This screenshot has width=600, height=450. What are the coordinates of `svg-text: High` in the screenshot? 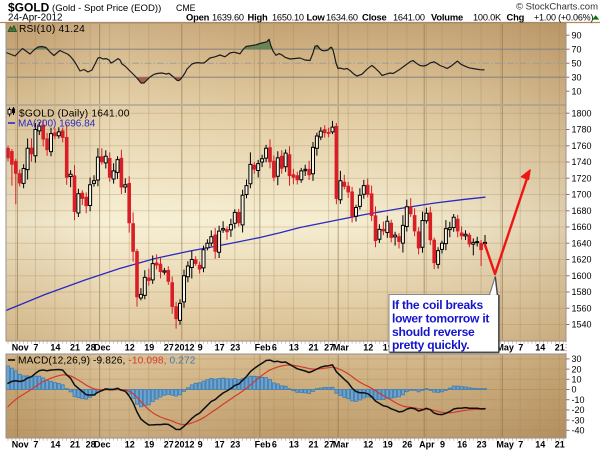 It's located at (258, 17).